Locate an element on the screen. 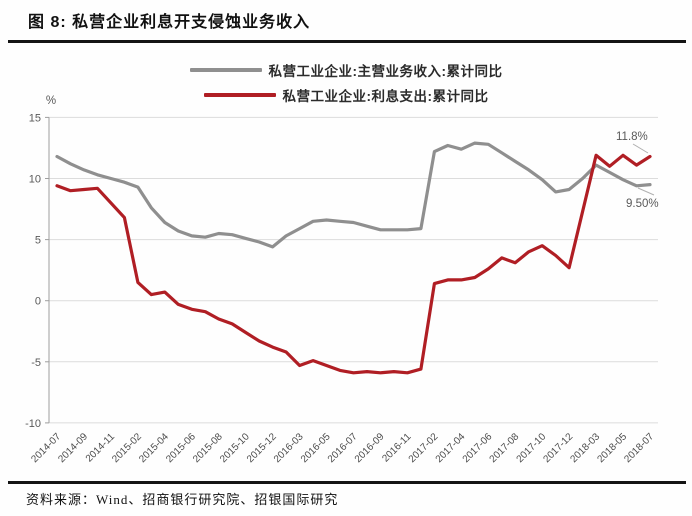  legend-item-interest: 私营工业企业:利息支出:累计同比 is located at coordinates (346, 95).